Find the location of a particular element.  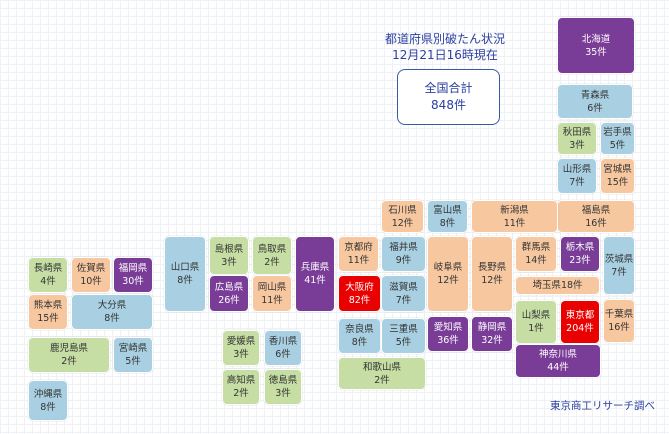

prefecture-name: 奈良県 is located at coordinates (359, 329).